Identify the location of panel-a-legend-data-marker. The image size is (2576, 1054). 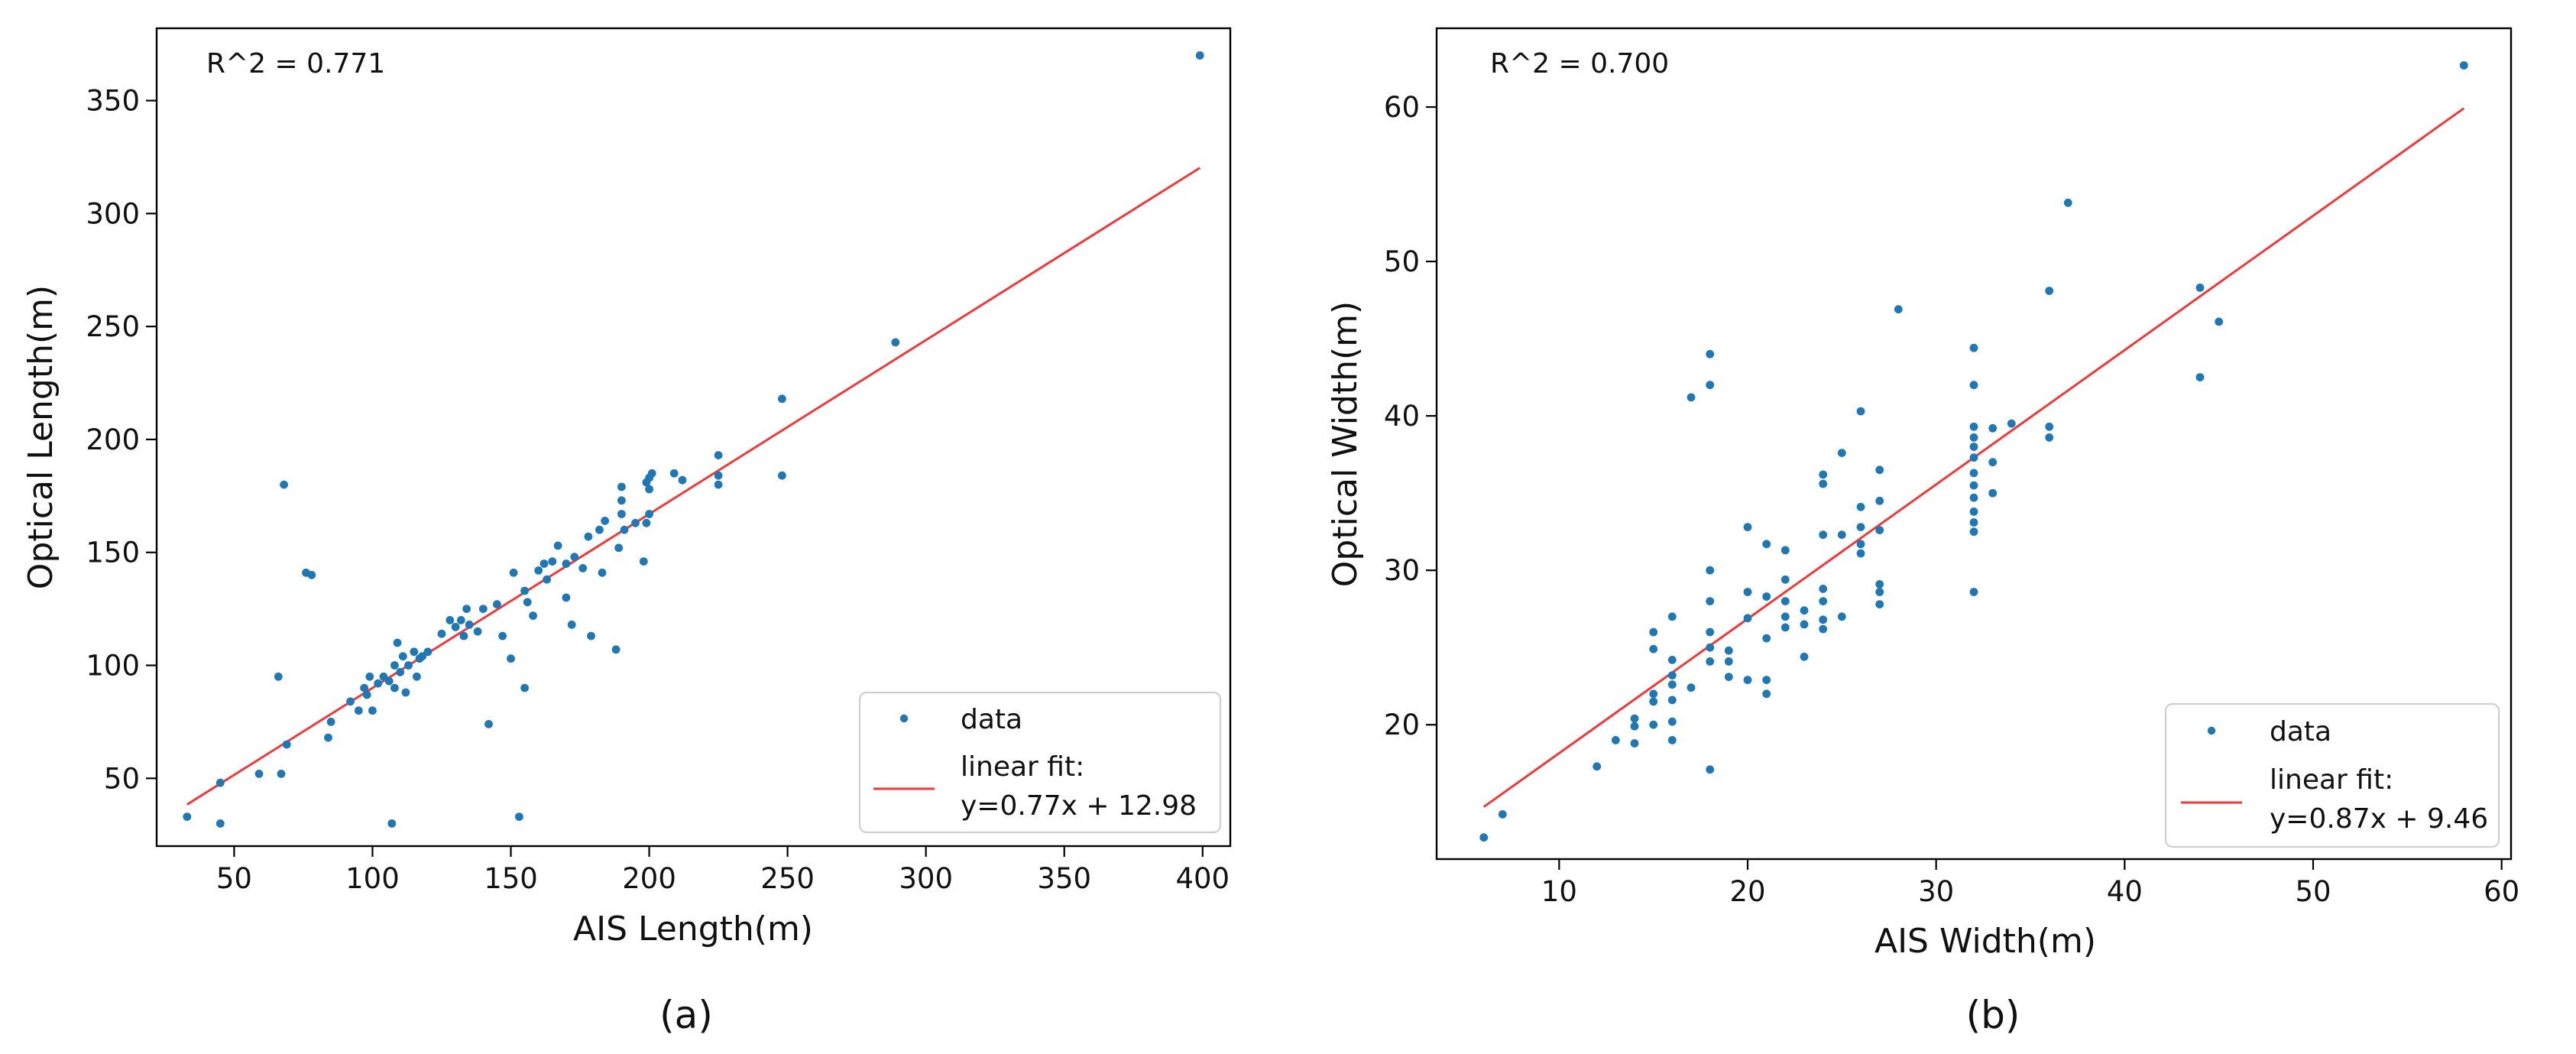
(904, 718).